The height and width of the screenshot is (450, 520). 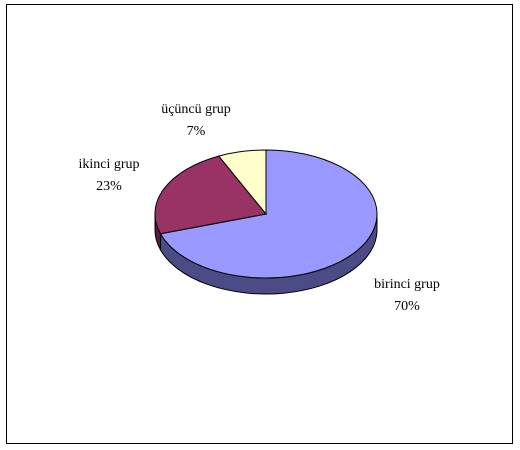 What do you see at coordinates (407, 284) in the screenshot?
I see `slice-label-birinci-grup: birinci grup` at bounding box center [407, 284].